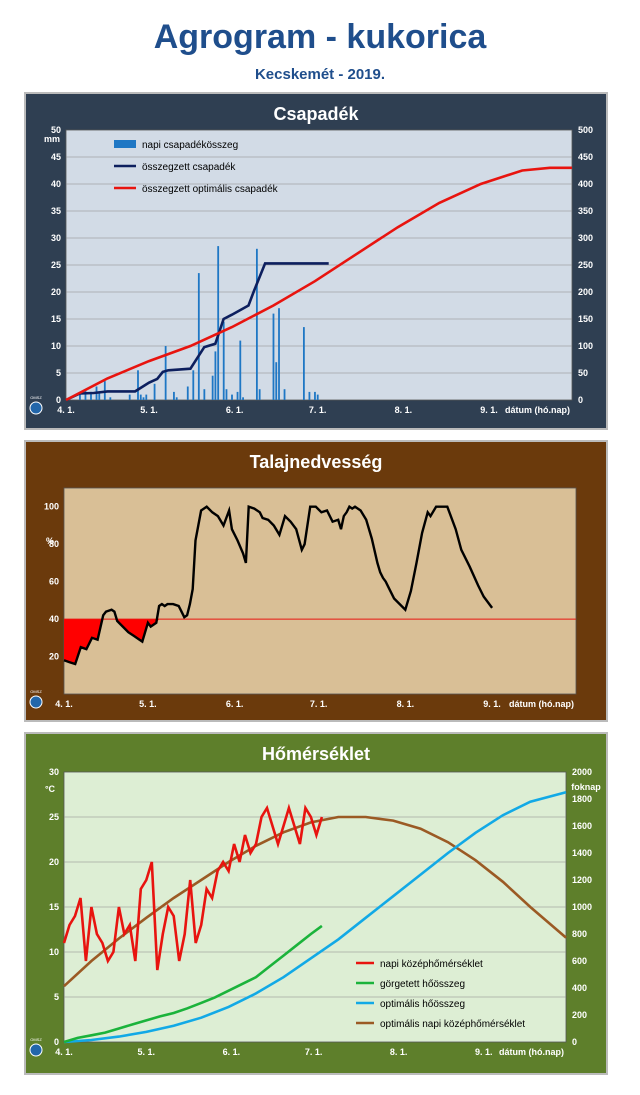 The image size is (640, 1095). Describe the element at coordinates (320, 37) in the screenshot. I see `page-title: Agrogram - kukorica` at that location.